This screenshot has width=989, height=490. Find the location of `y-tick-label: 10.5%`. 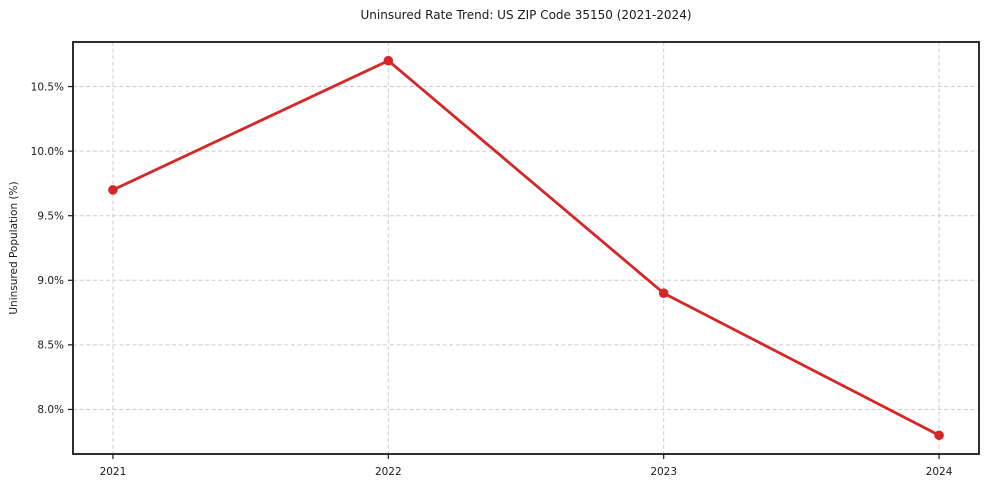

y-tick-label: 10.5% is located at coordinates (47, 87).